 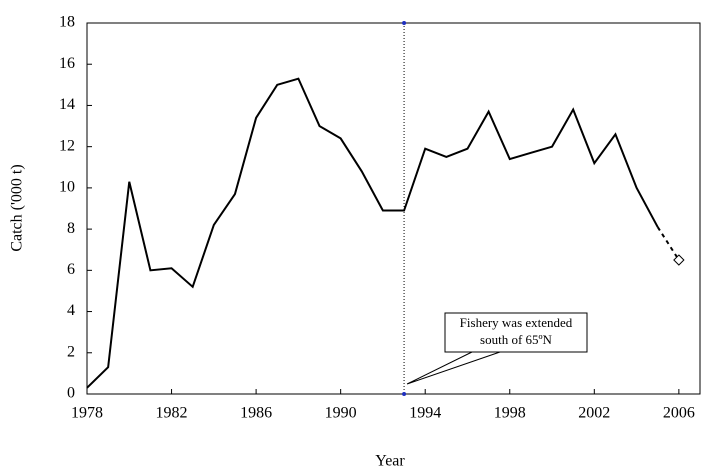 What do you see at coordinates (679, 260) in the screenshot?
I see `point-marker` at bounding box center [679, 260].